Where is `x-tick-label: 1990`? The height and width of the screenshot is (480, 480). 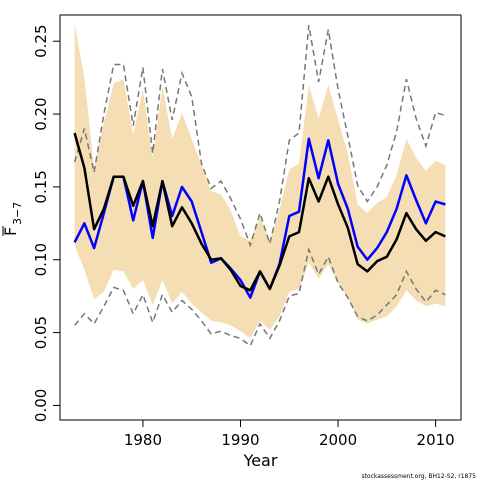 x-tick-label: 1990 is located at coordinates (240, 440).